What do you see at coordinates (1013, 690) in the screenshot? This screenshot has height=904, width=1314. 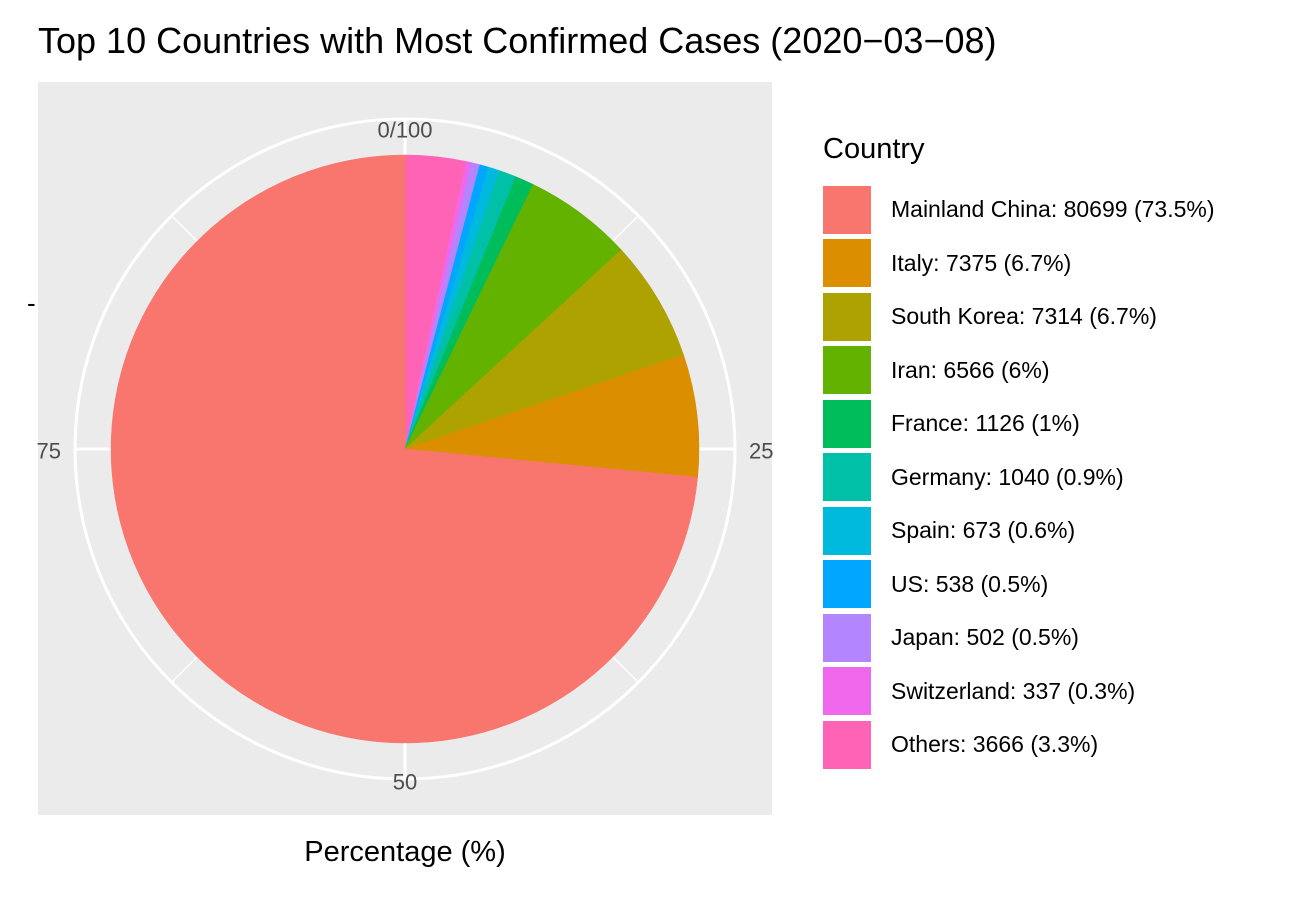 I see `legend-label: Switzerland: 337 (0.3%)` at bounding box center [1013, 690].